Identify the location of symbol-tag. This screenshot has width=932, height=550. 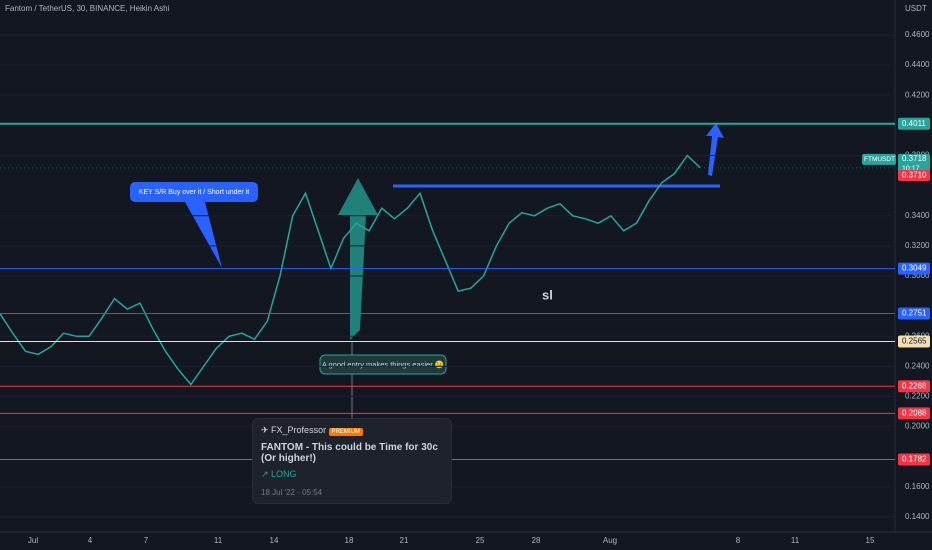
(879, 159).